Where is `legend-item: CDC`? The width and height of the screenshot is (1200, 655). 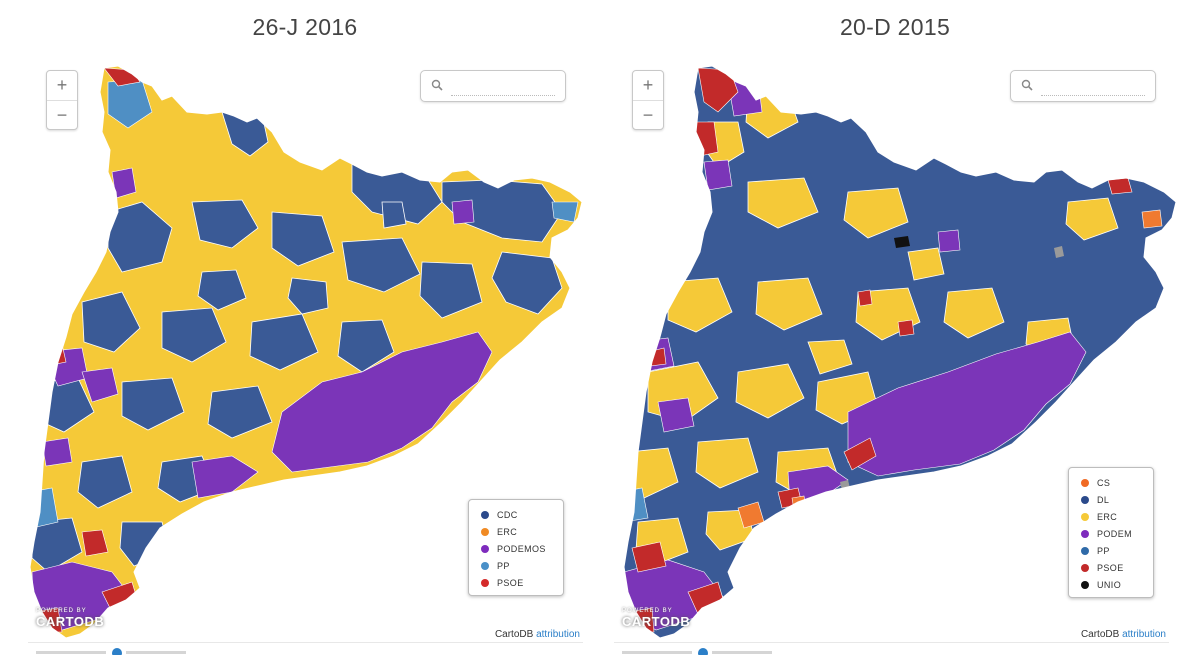
legend-item: CDC is located at coordinates (516, 514).